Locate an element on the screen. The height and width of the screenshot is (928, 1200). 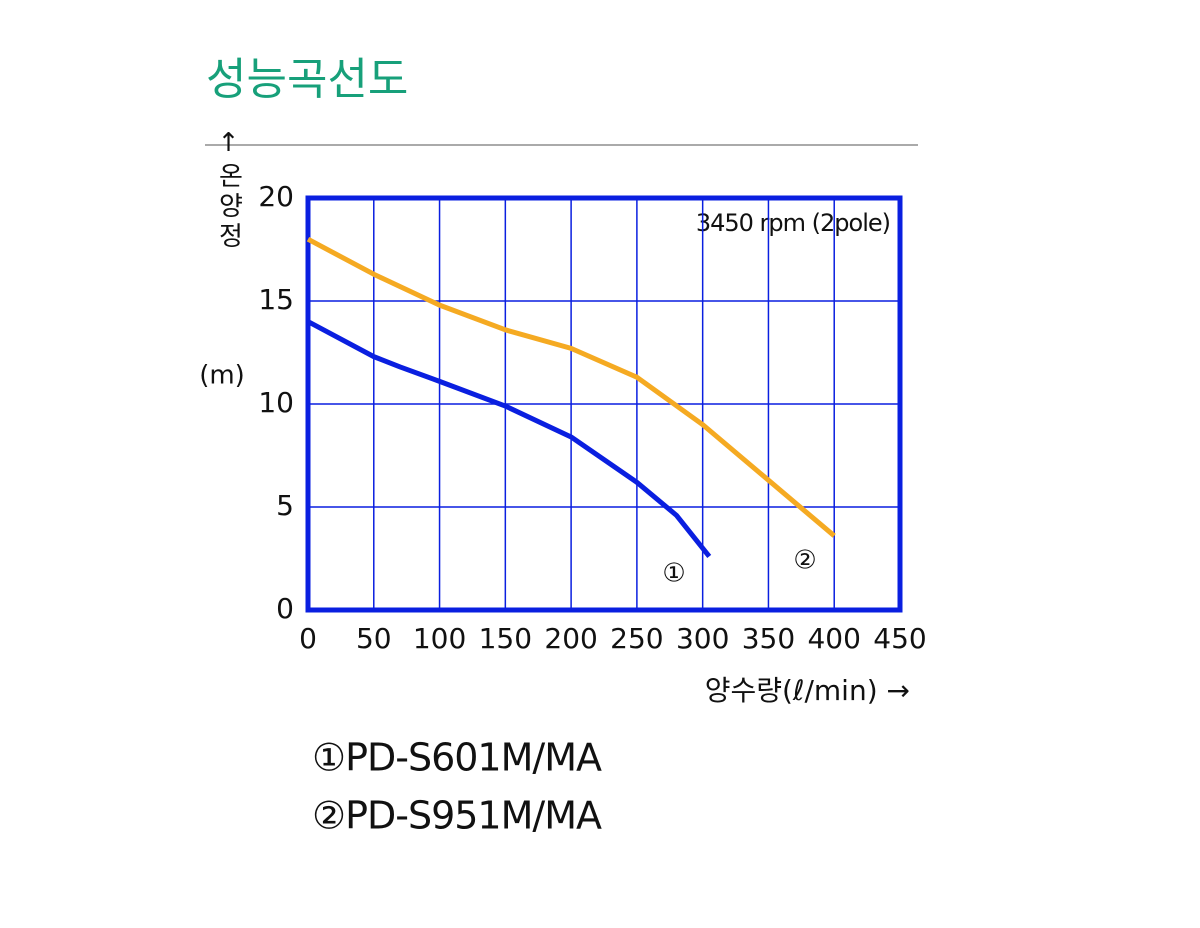
x-tick-label: 150 is located at coordinates (505, 638).